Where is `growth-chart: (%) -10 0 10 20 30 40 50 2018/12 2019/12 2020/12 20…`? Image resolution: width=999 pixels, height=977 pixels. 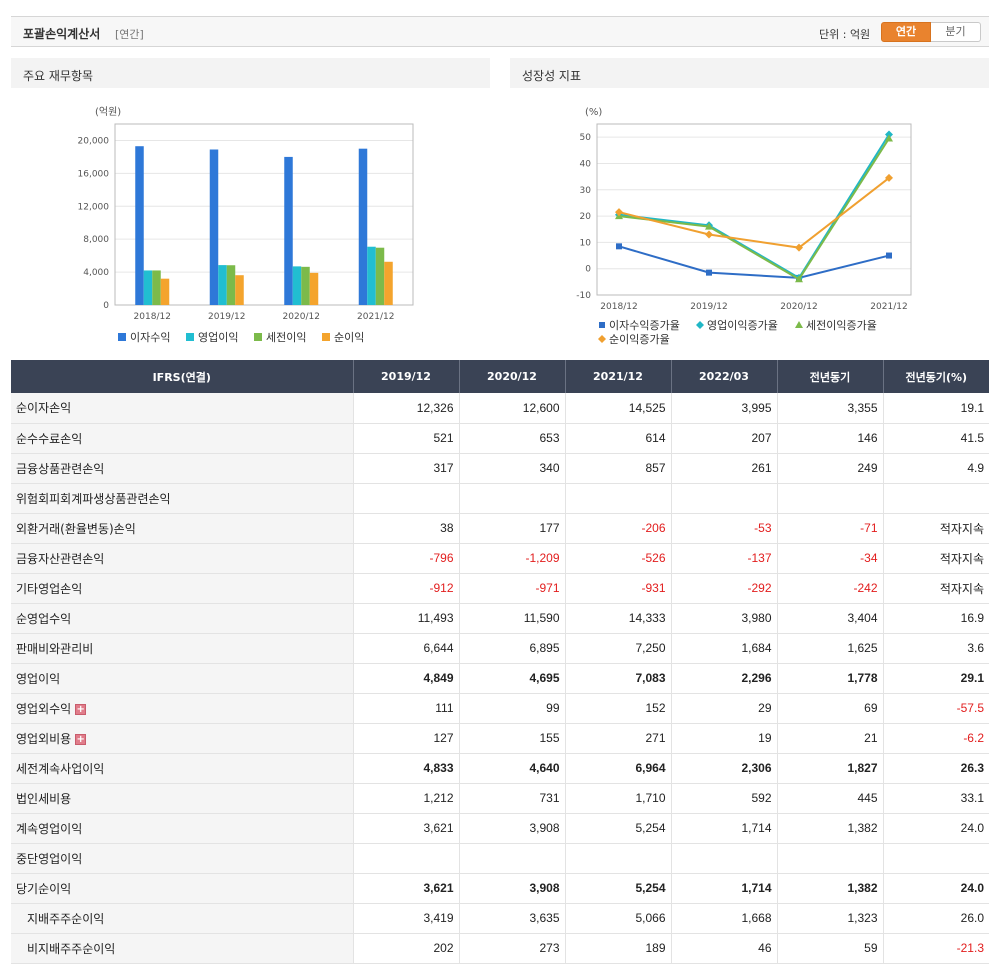 growth-chart: (%) -10 0 10 20 30 40 50 2018/12 2019/12 2020/12 20… is located at coordinates (744, 226).